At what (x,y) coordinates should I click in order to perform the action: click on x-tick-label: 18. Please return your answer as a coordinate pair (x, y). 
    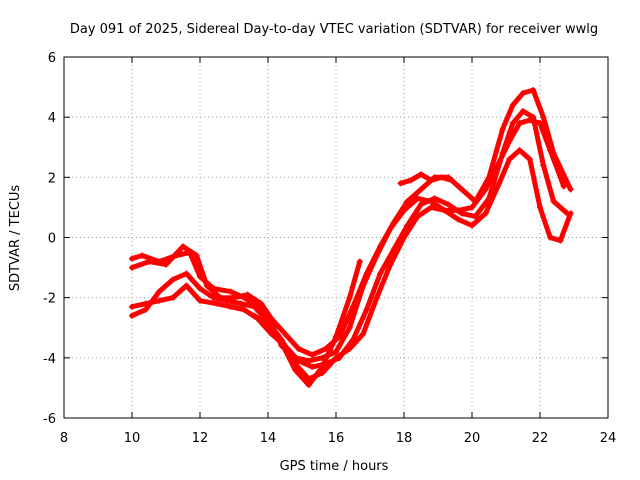
    Looking at the image, I should click on (404, 438).